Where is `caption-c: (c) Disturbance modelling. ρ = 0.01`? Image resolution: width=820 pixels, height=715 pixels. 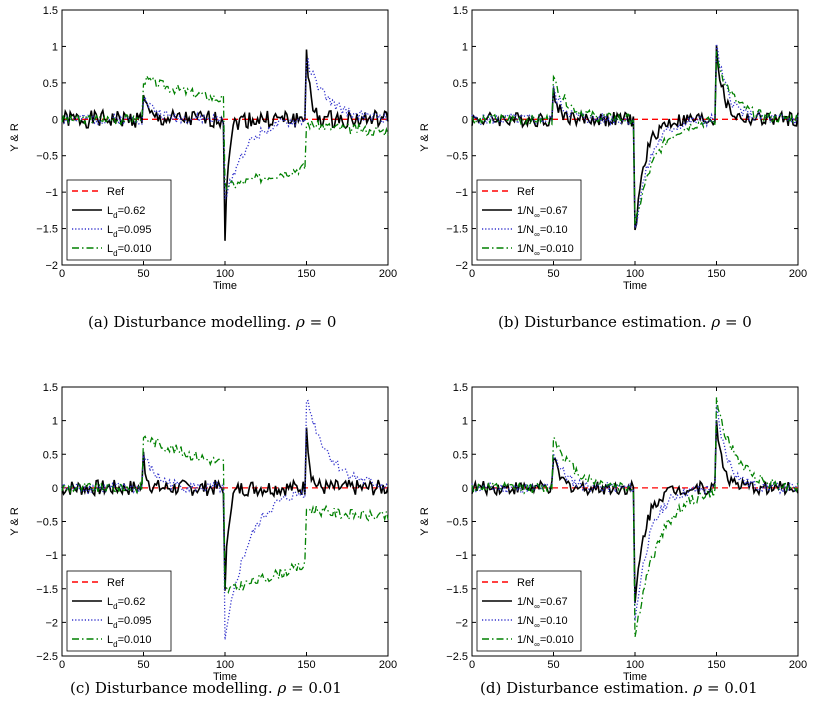
caption-c: (c) Disturbance modelling. ρ = 0.01 is located at coordinates (206, 688).